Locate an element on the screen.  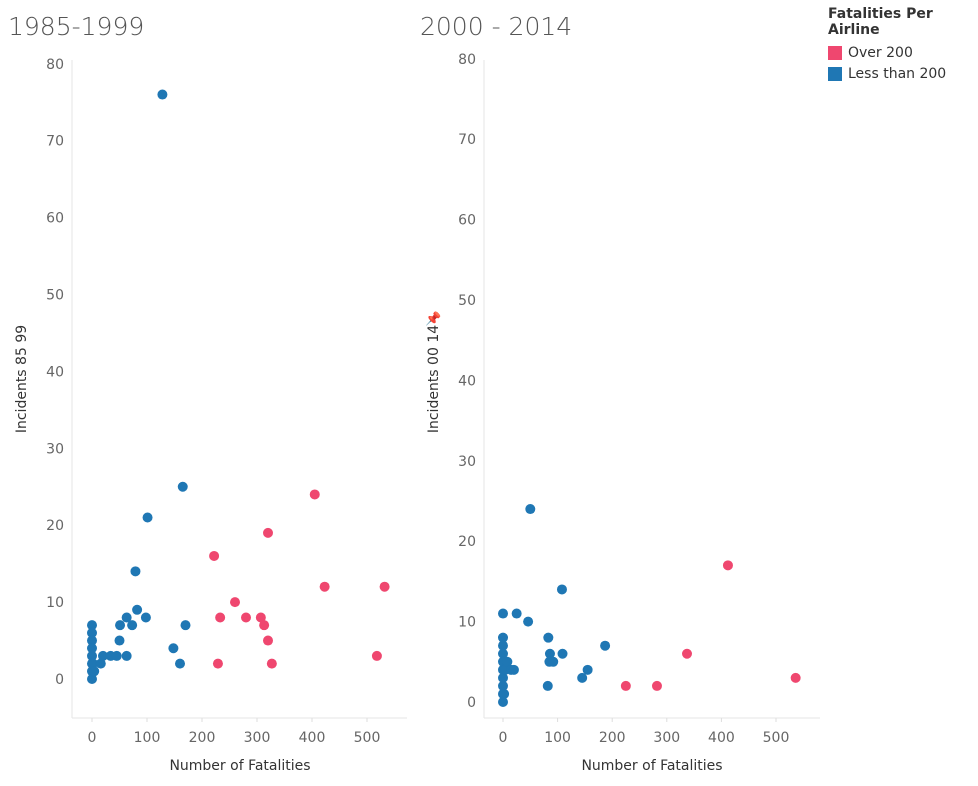
pin-icon: 📌 is located at coordinates (433, 319).